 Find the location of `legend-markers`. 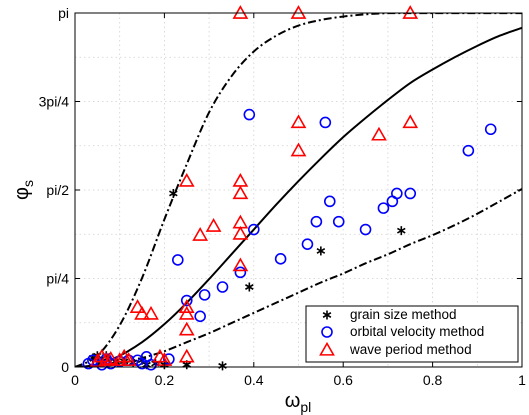

legend-markers is located at coordinates (327, 333).